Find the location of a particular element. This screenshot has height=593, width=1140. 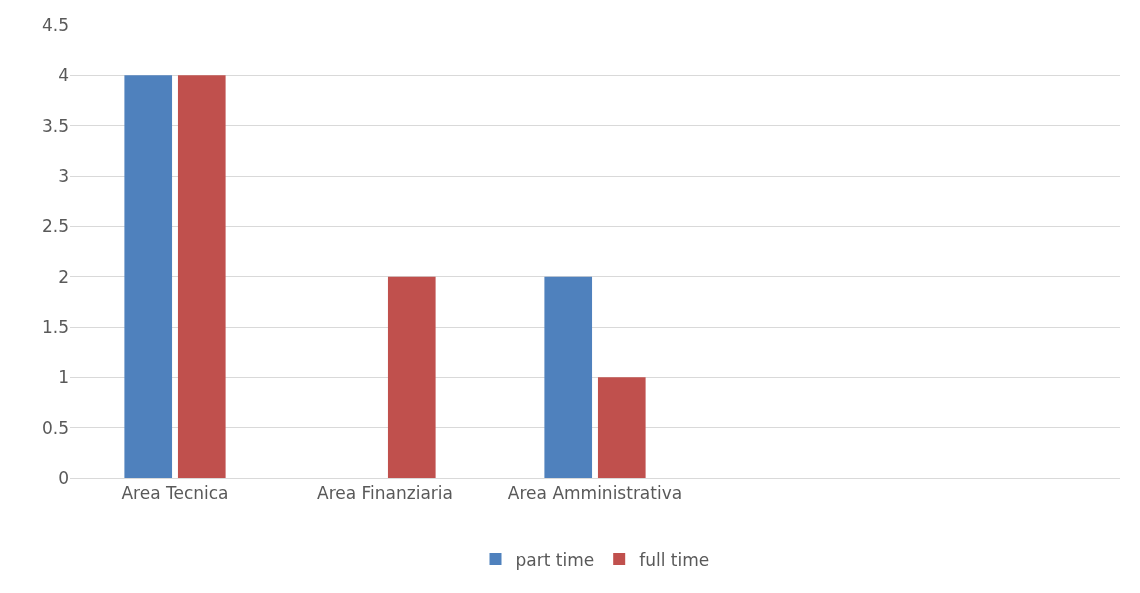

y-tick-label: 2 is located at coordinates (63, 276).